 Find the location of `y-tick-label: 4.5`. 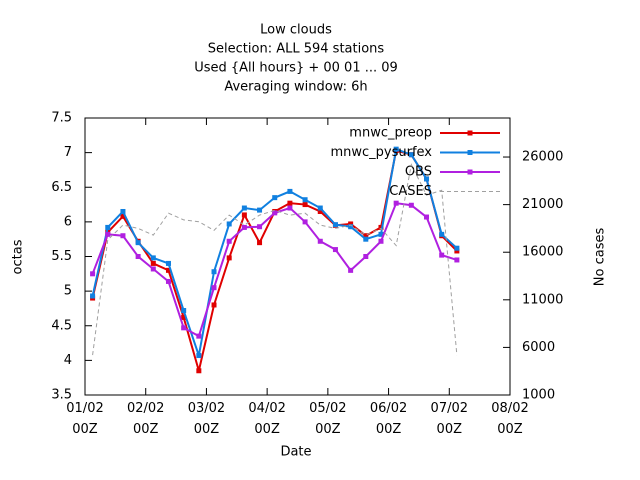

y-tick-label: 4.5 is located at coordinates (61, 325).